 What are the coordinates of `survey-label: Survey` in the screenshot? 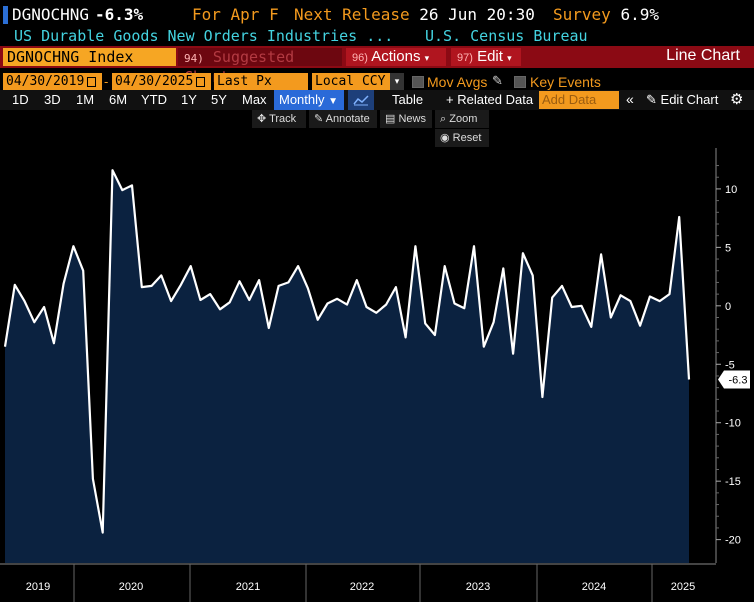 It's located at (582, 14).